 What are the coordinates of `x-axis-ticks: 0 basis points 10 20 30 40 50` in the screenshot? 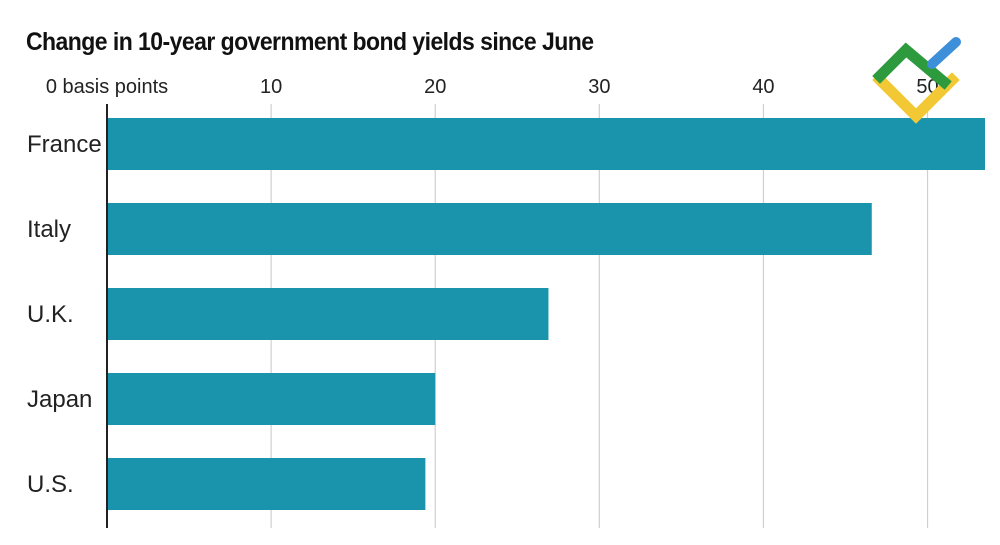 It's located at (492, 87).